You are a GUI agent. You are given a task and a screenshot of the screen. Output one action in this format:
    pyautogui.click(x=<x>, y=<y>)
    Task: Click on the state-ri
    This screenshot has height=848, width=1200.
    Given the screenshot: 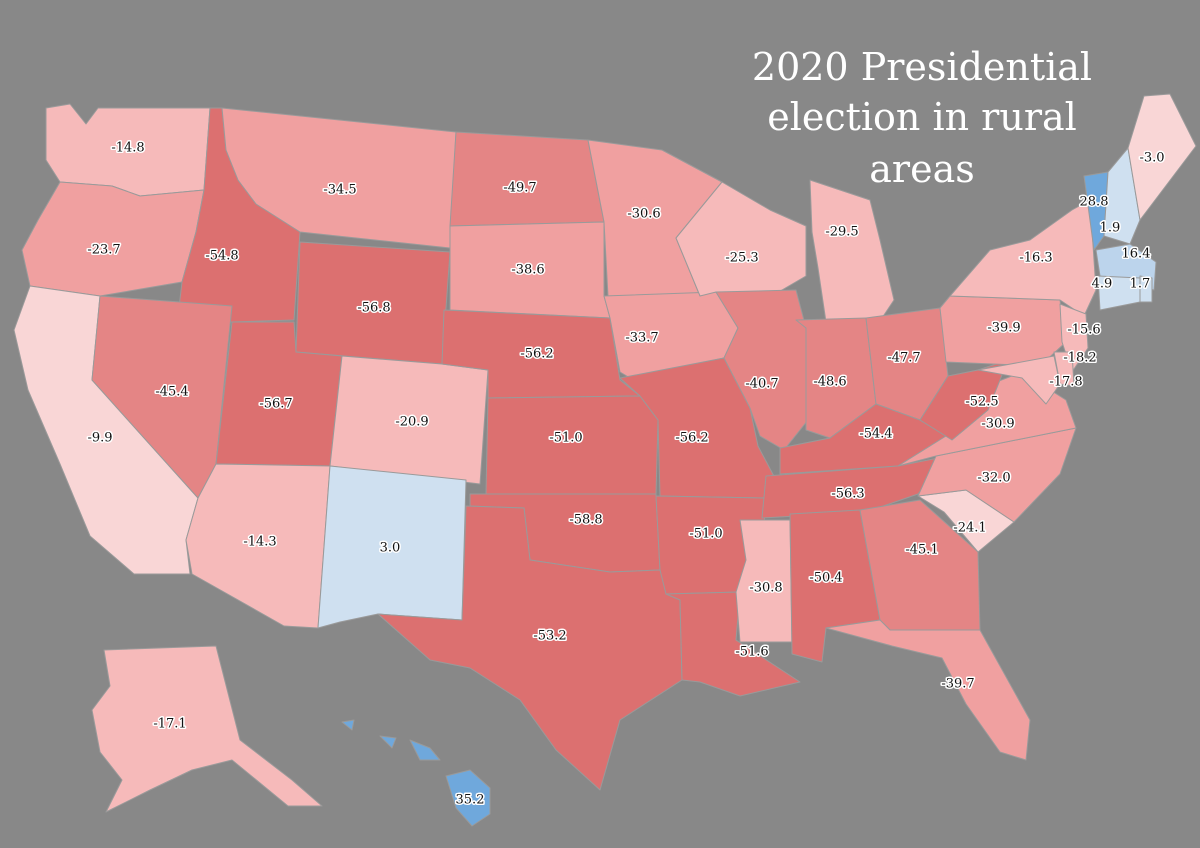 What is the action you would take?
    pyautogui.click(x=1146, y=289)
    